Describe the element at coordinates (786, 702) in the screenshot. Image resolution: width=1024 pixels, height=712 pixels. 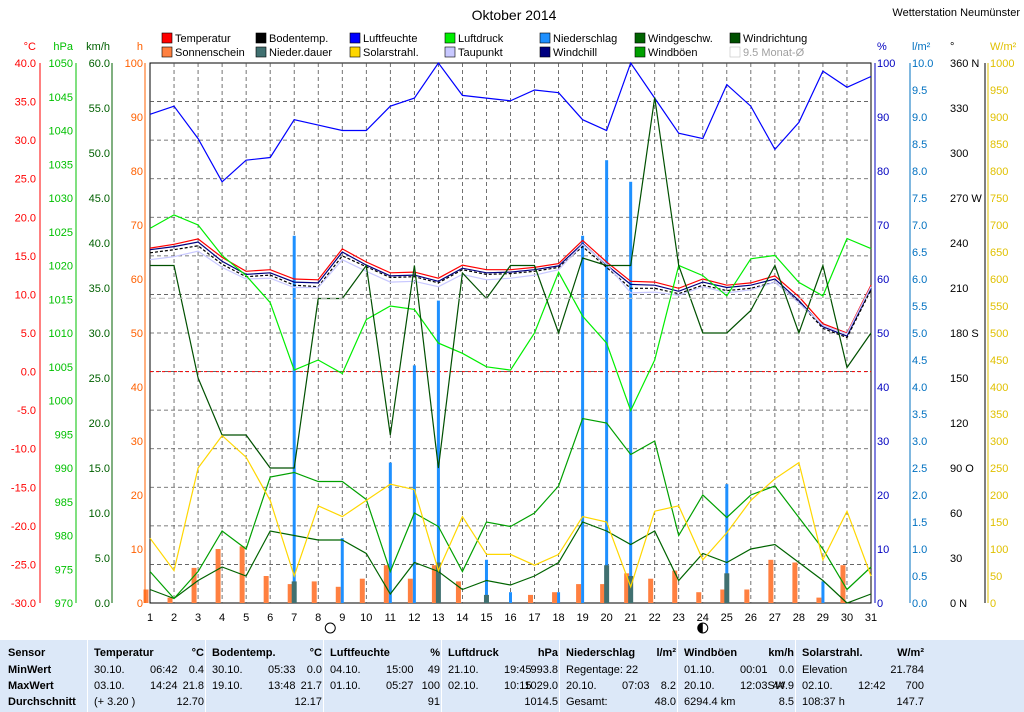
I see `stat-value: 8.5` at that location.